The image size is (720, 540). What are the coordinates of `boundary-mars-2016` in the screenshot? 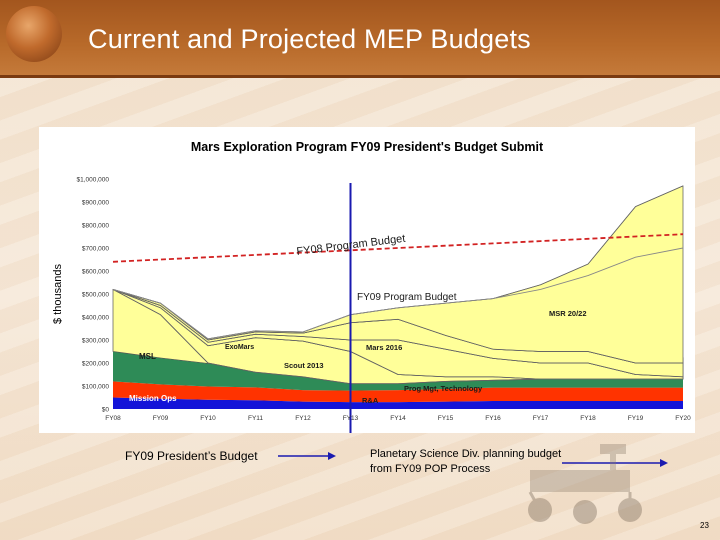 It's located at (397, 326).